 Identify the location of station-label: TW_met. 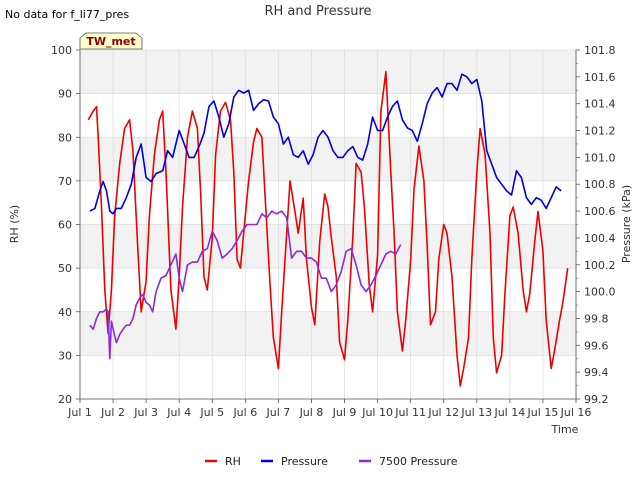
(110, 41).